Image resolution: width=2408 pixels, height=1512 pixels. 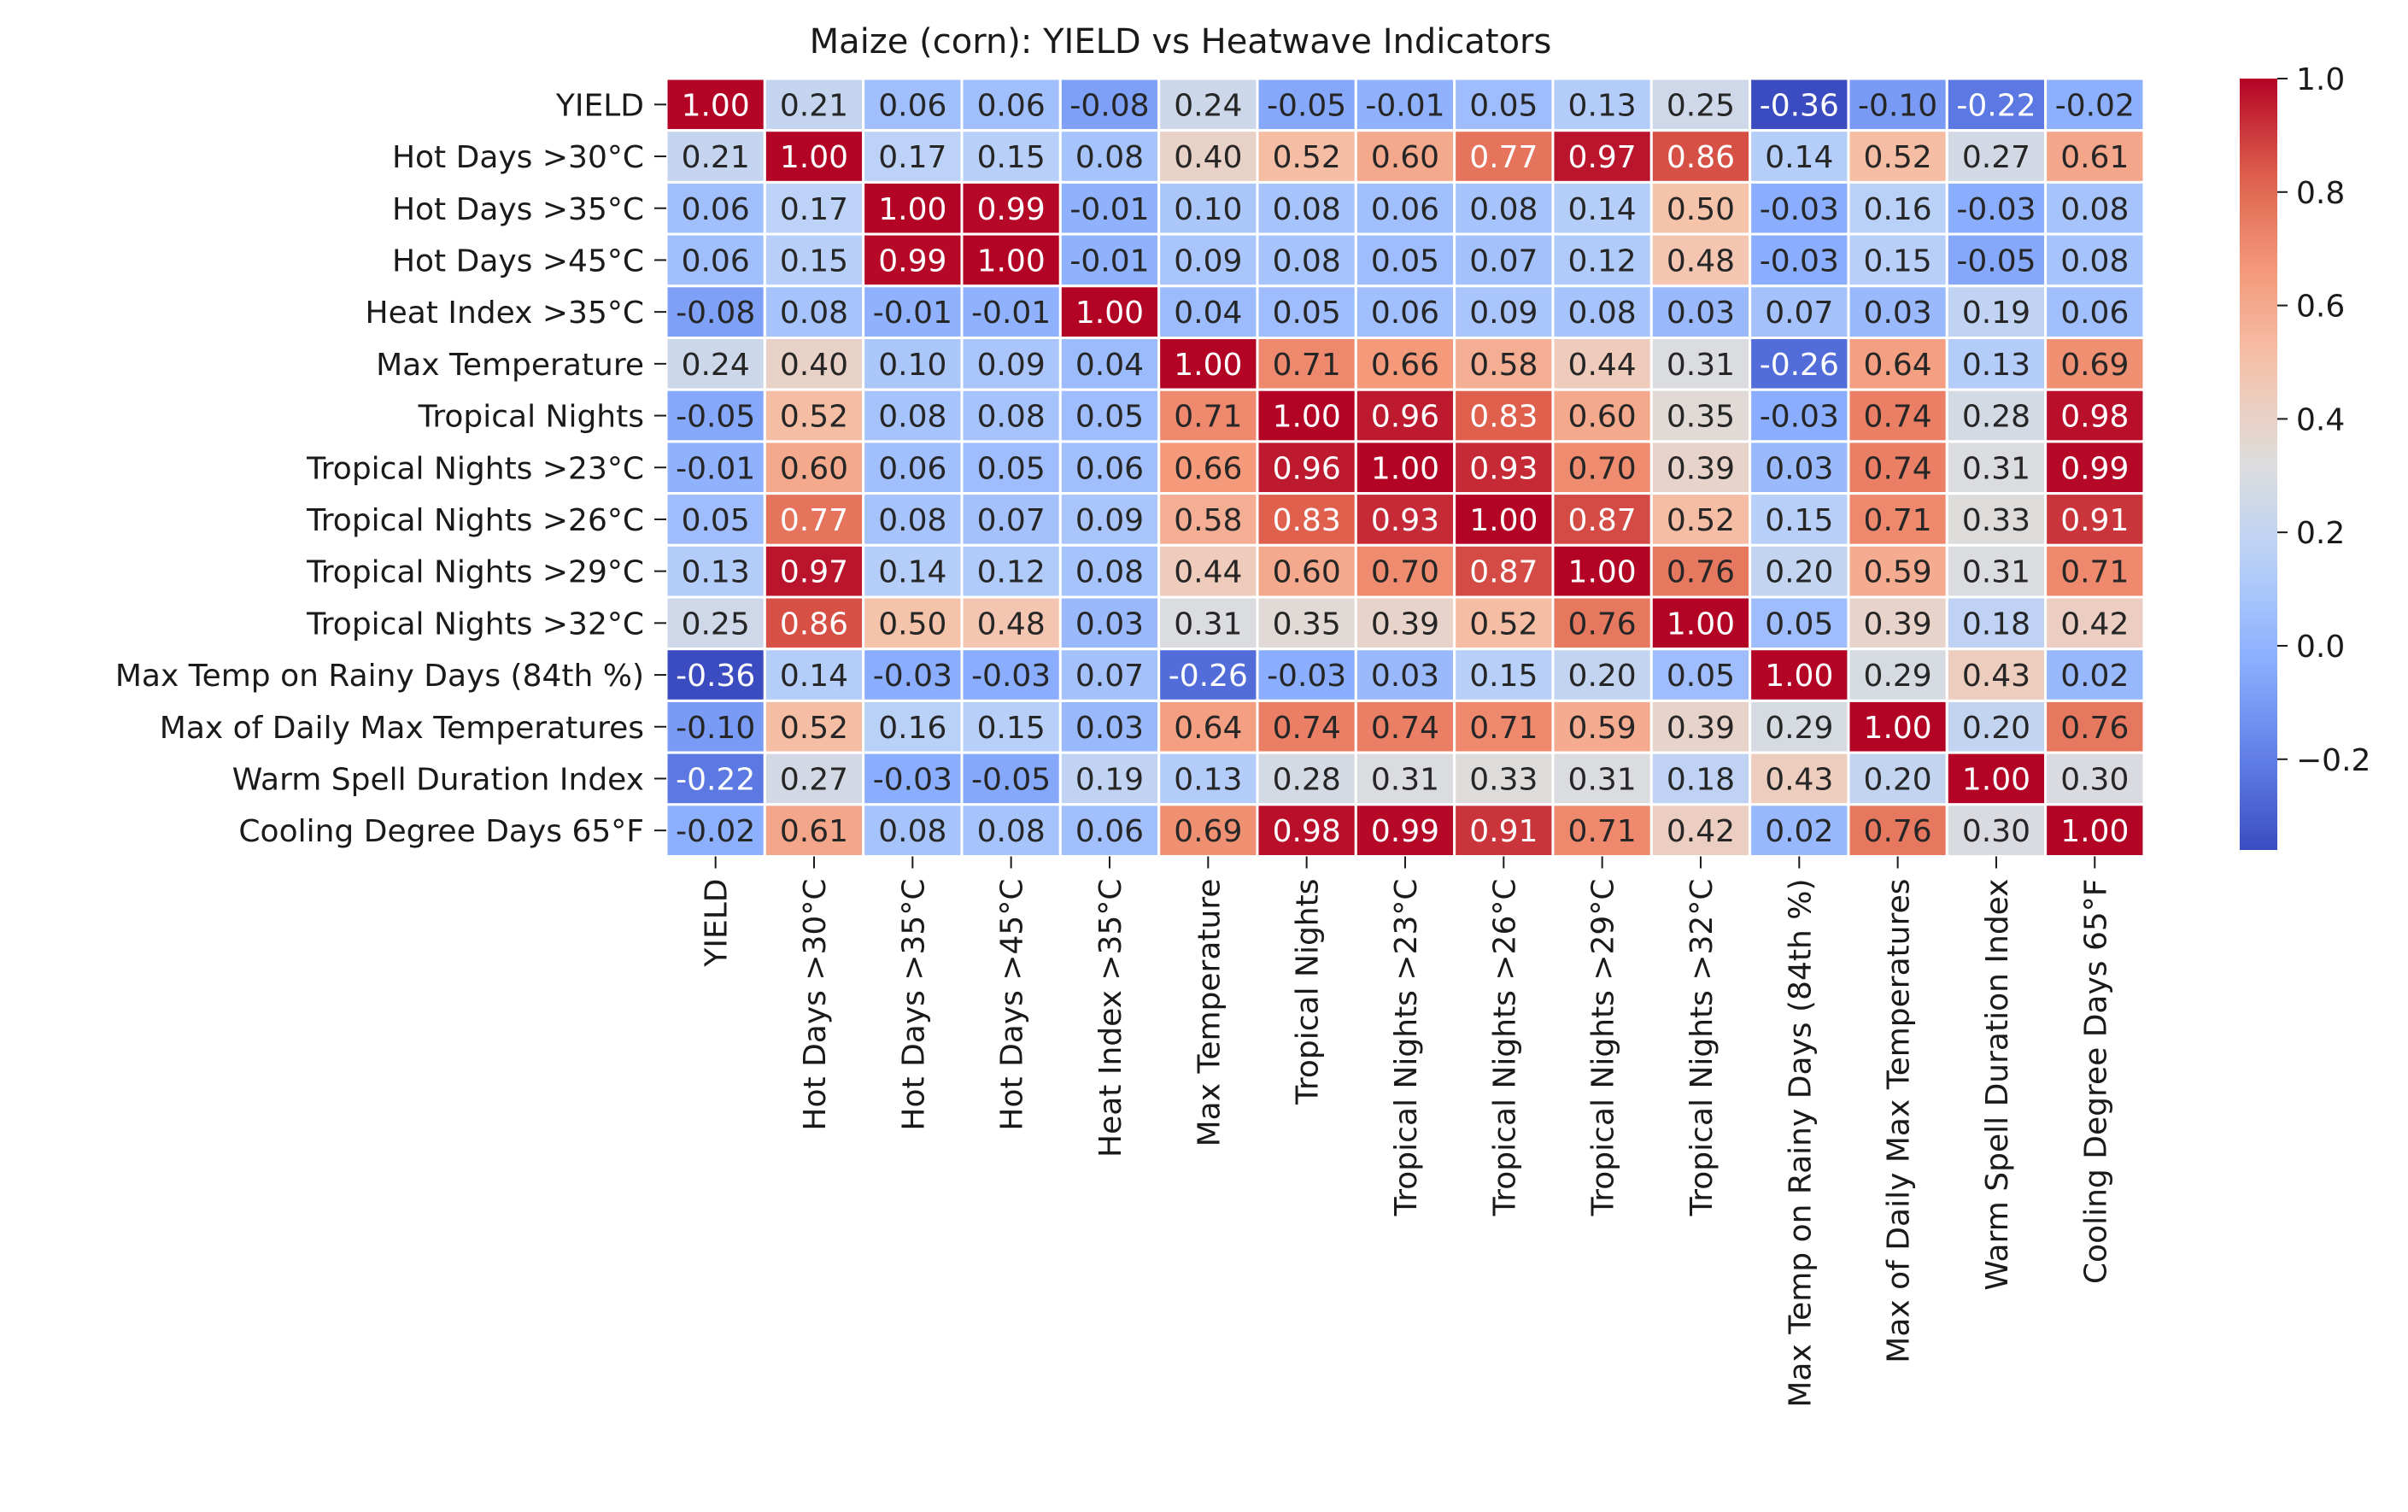 What do you see at coordinates (1308, 992) in the screenshot?
I see `column-label: Tropical Nights` at bounding box center [1308, 992].